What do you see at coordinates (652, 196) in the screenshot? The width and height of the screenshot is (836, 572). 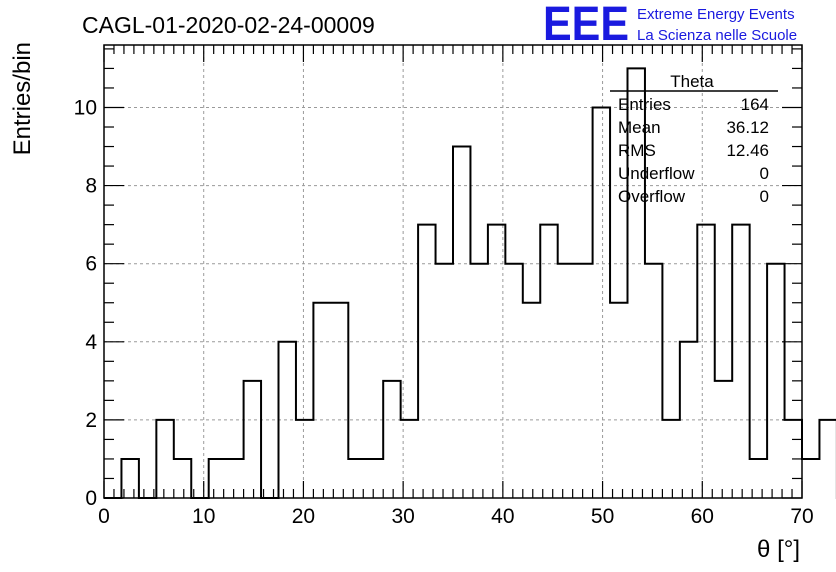 I see `stats-label: Overflow` at bounding box center [652, 196].